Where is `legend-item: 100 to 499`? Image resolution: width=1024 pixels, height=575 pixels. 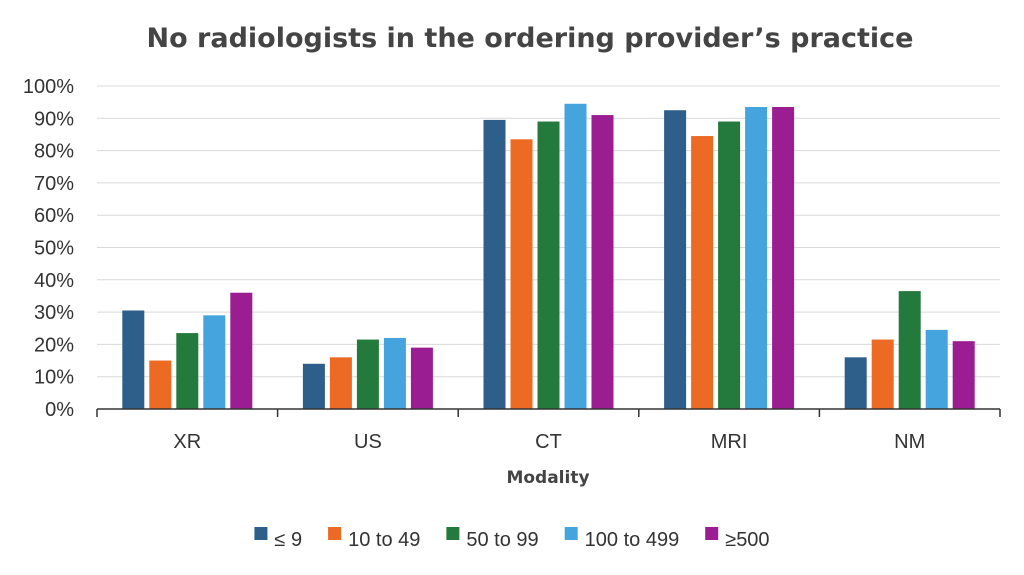 legend-item: 100 to 499 is located at coordinates (622, 539).